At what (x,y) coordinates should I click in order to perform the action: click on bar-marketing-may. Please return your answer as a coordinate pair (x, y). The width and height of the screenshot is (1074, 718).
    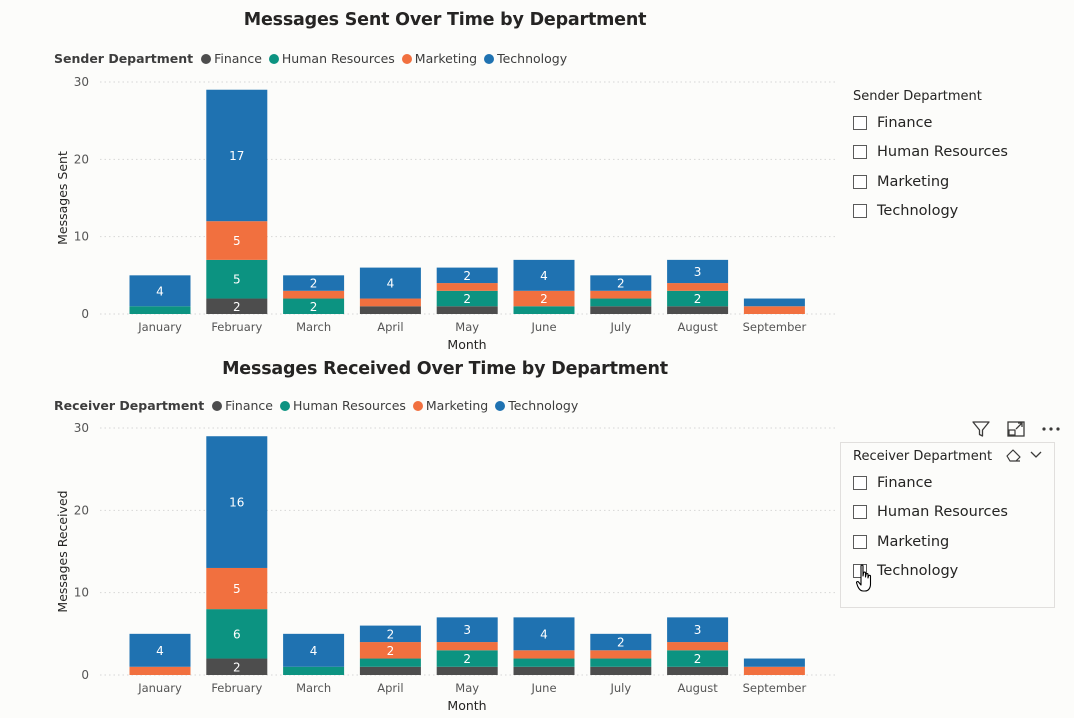
    Looking at the image, I should click on (467, 287).